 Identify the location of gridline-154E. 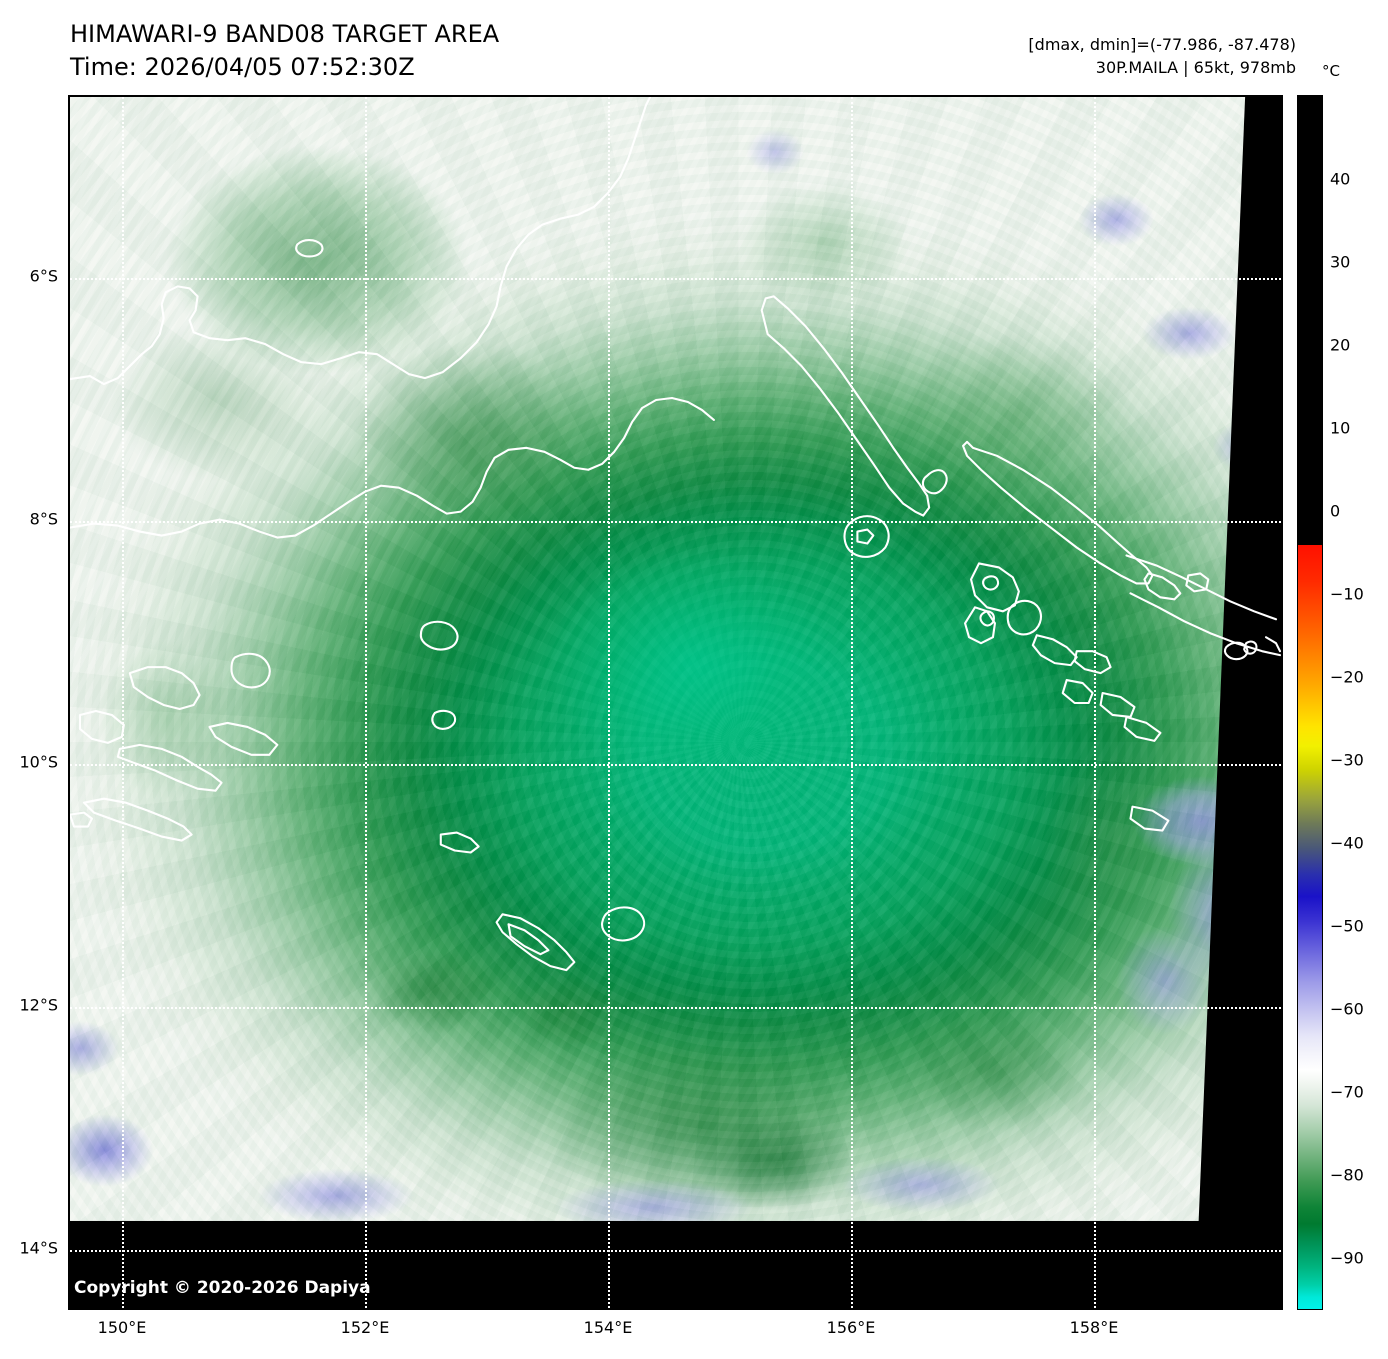
(609, 702).